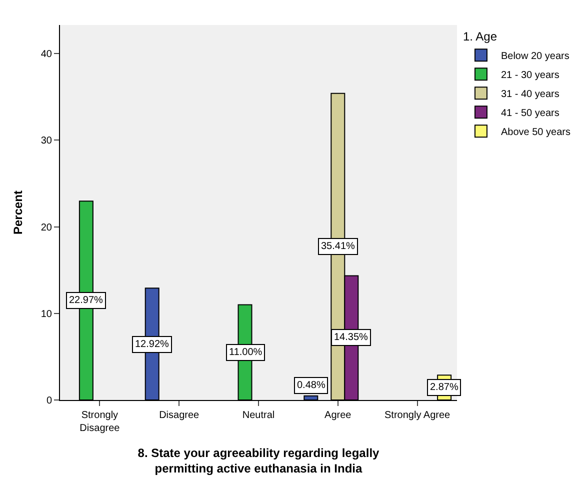 The image size is (588, 485). What do you see at coordinates (100, 422) in the screenshot?
I see `x-tick-label: Strongly Disagree` at bounding box center [100, 422].